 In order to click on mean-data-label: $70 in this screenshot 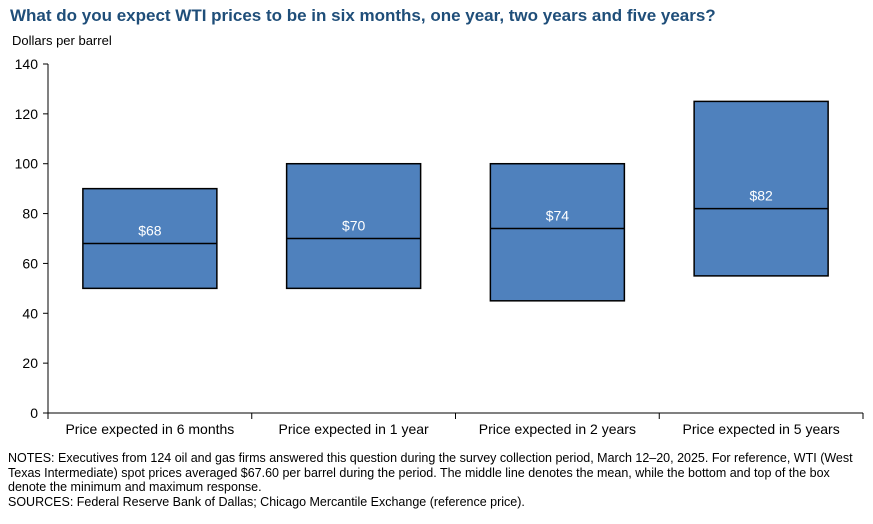, I will do `click(354, 226)`.